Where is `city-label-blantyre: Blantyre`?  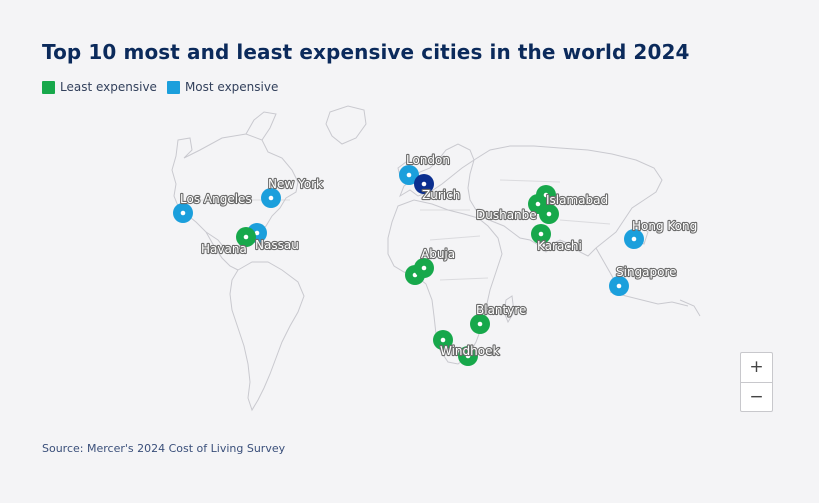
city-label-blantyre: Blantyre is located at coordinates (501, 310).